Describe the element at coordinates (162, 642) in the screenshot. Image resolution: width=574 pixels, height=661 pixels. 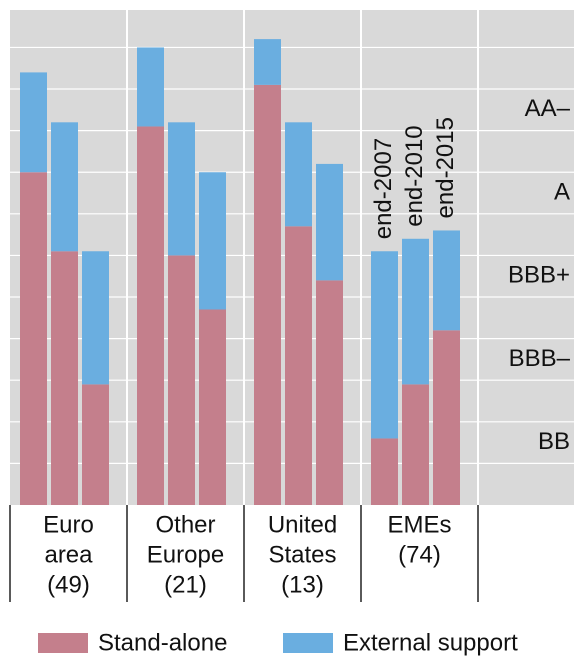
I see `legend-label: Stand-alone` at that location.